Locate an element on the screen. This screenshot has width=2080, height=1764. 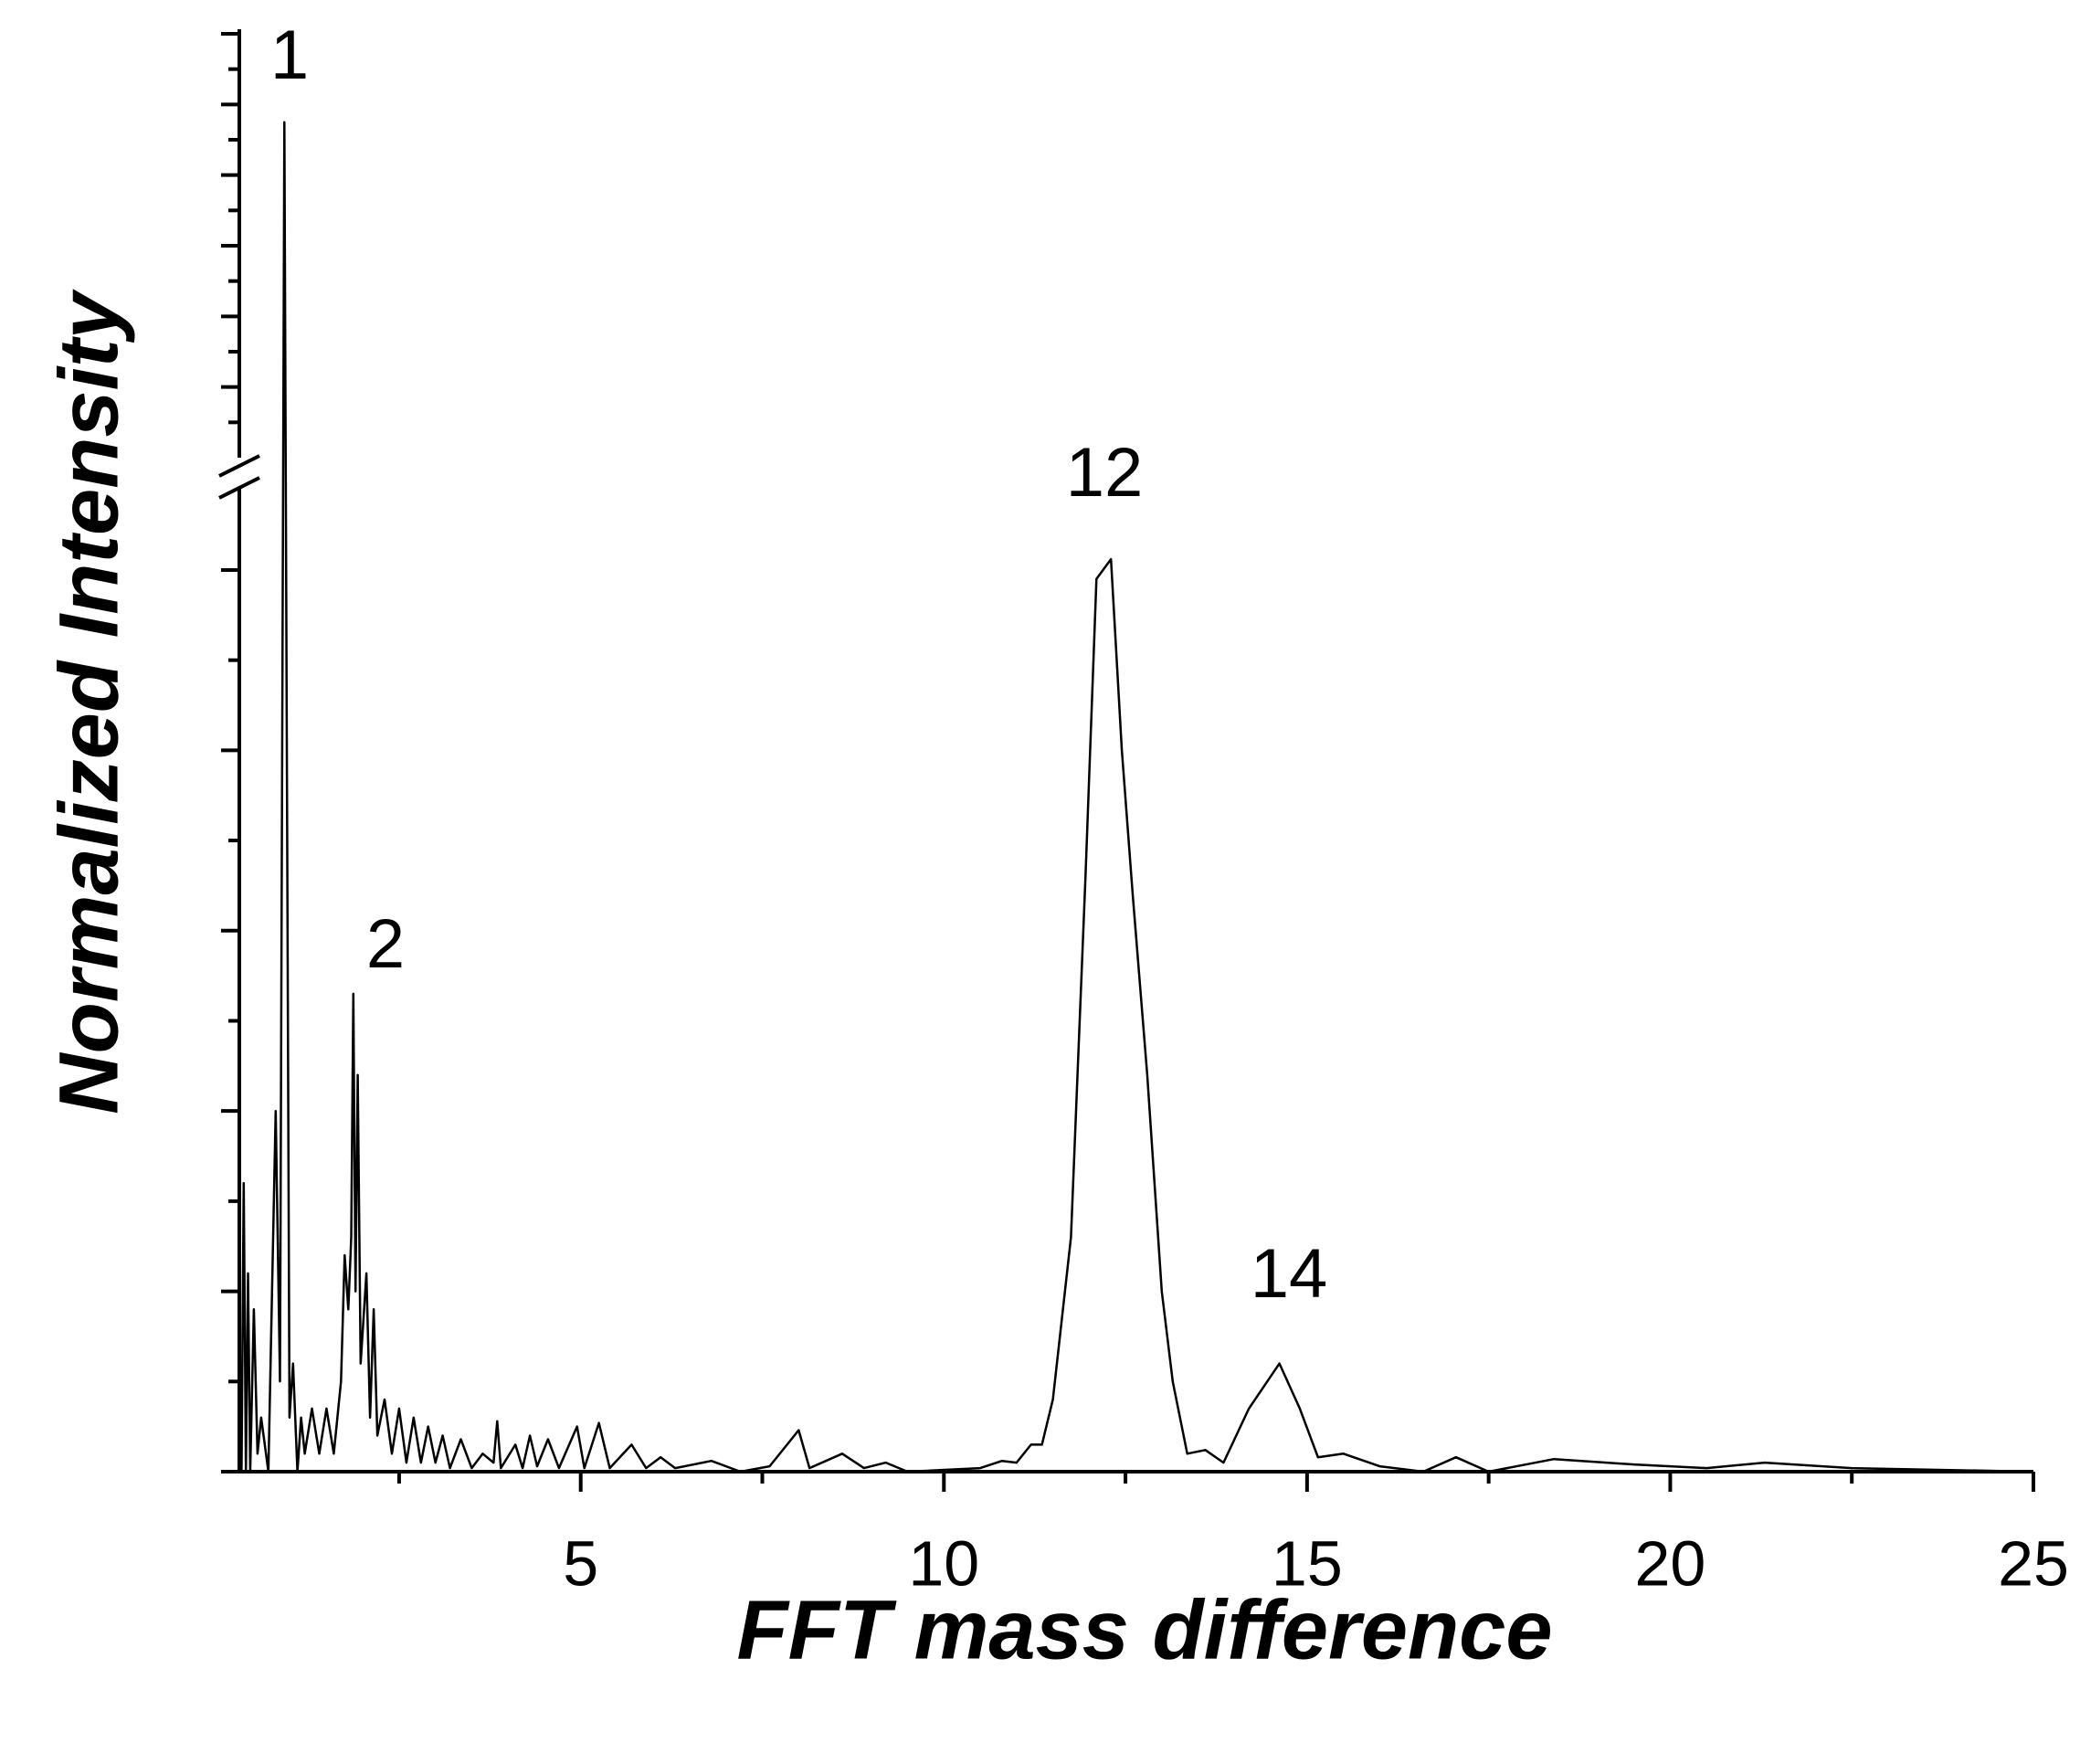
y-axis-title: Normalized Intensity is located at coordinates (88, 701).